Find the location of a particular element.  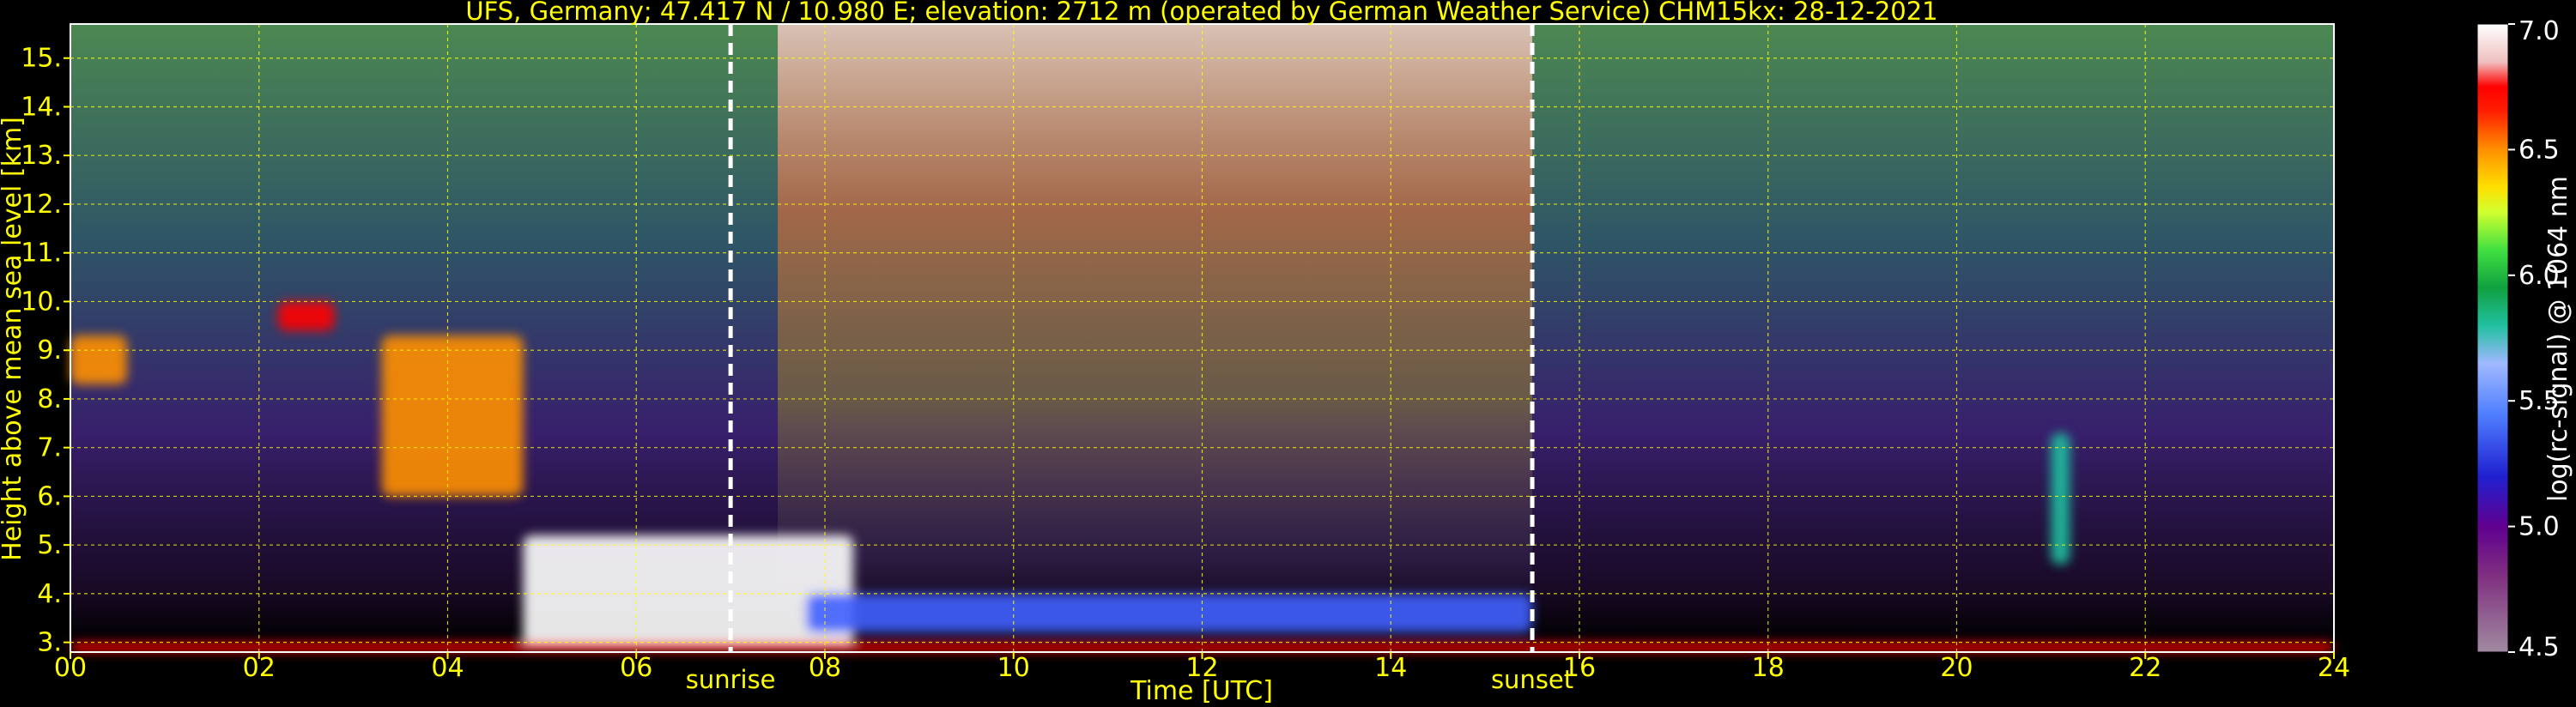

colorbar-tick-label: 7.0 is located at coordinates (2539, 31).